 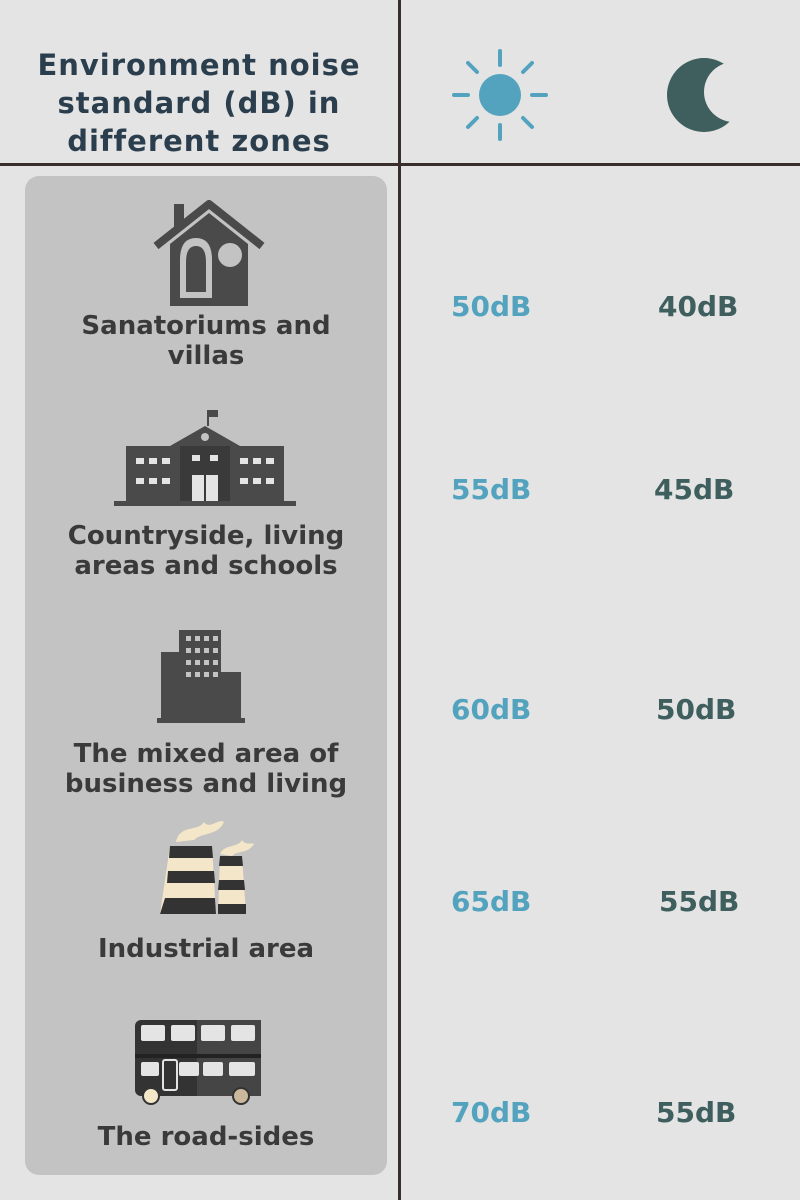 What do you see at coordinates (399, 600) in the screenshot?
I see `vertical-divider` at bounding box center [399, 600].